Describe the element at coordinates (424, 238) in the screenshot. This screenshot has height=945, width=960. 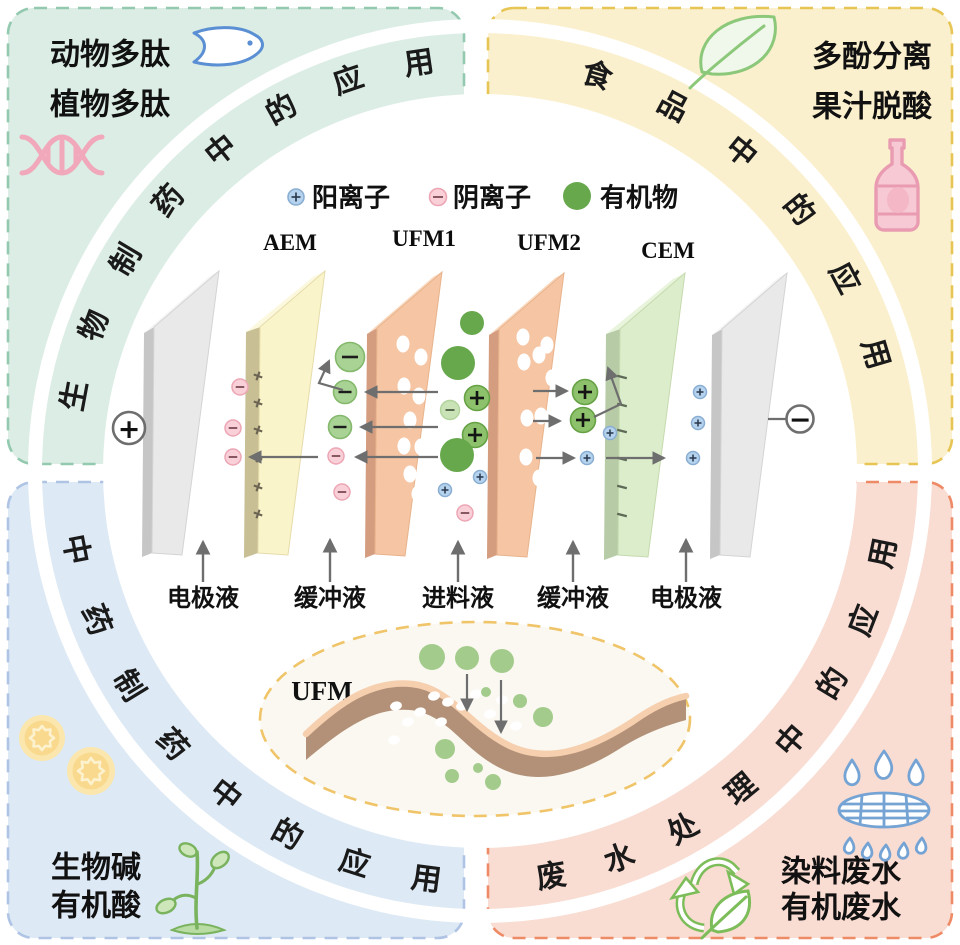
I see `label-ufm1: UFM1` at that location.